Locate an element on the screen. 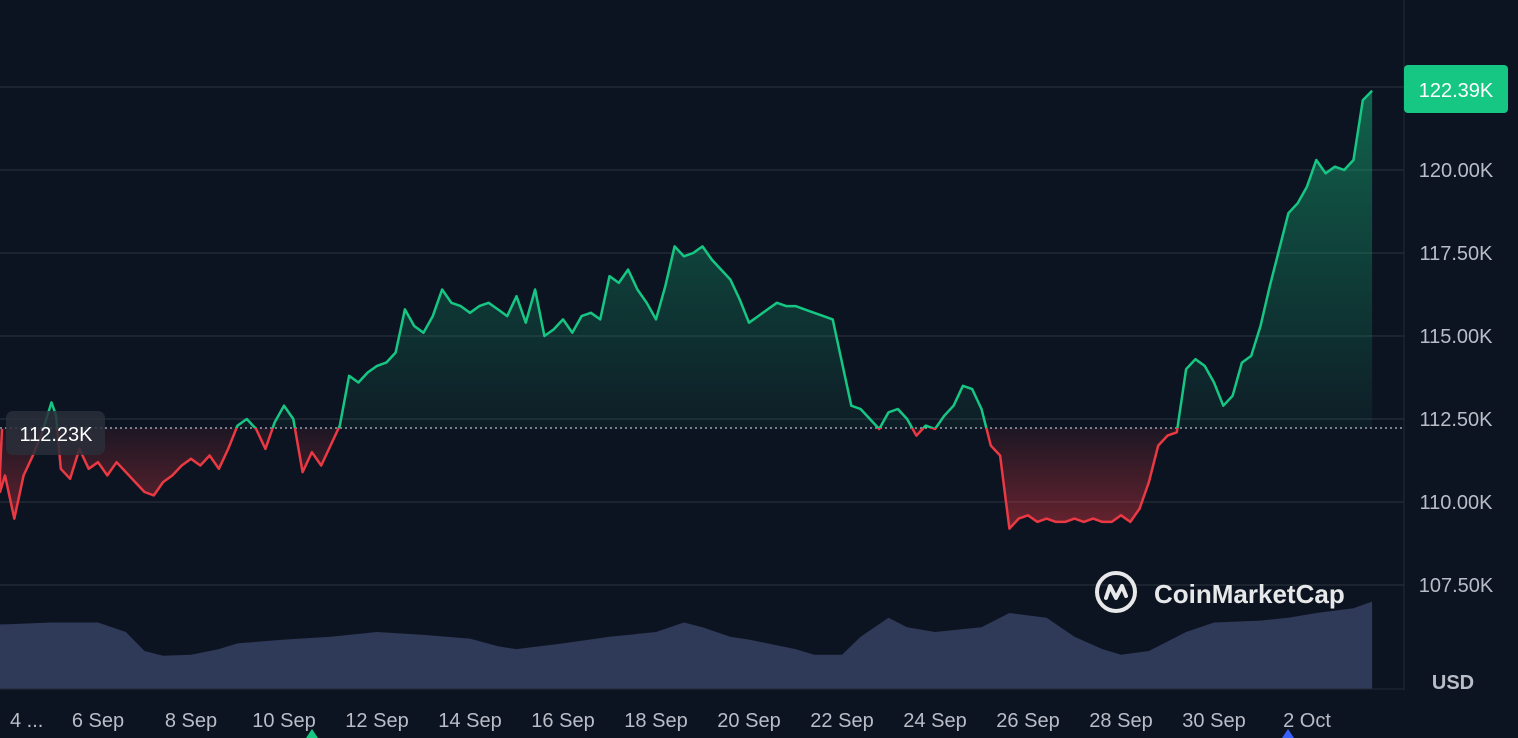  area-fill-below-baseline is located at coordinates (686, 478).